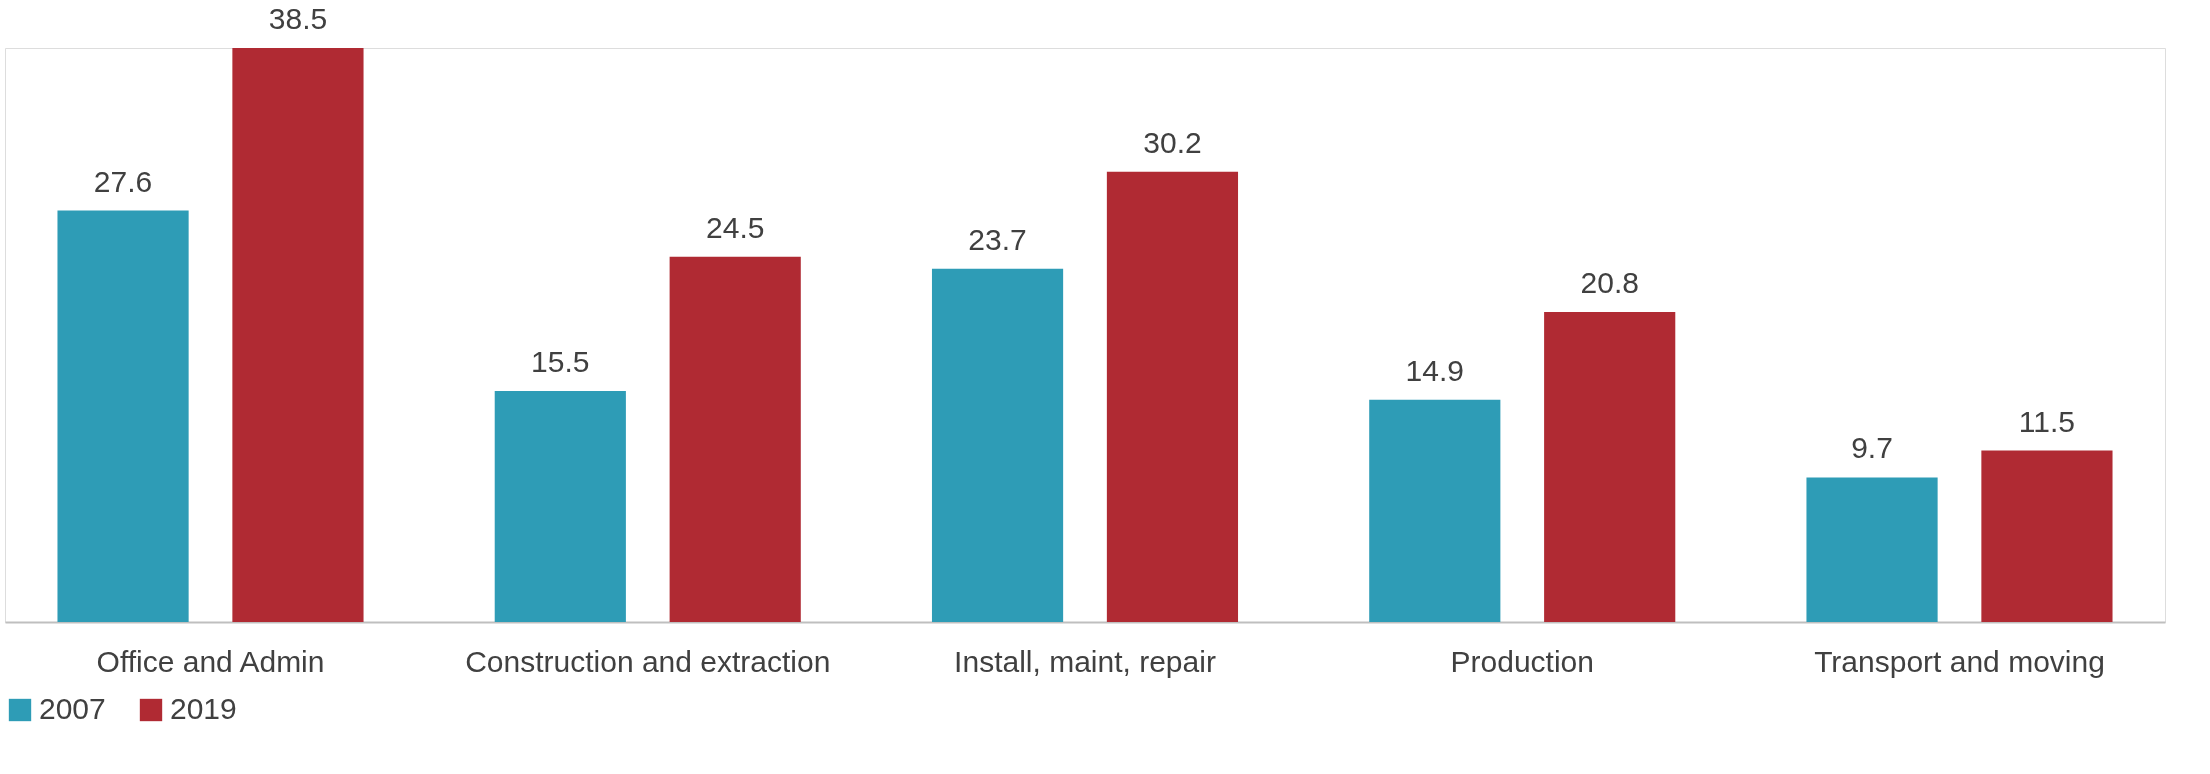 This screenshot has height=774, width=2210. Describe the element at coordinates (1609, 282) in the screenshot. I see `data-label: 20.8` at that location.